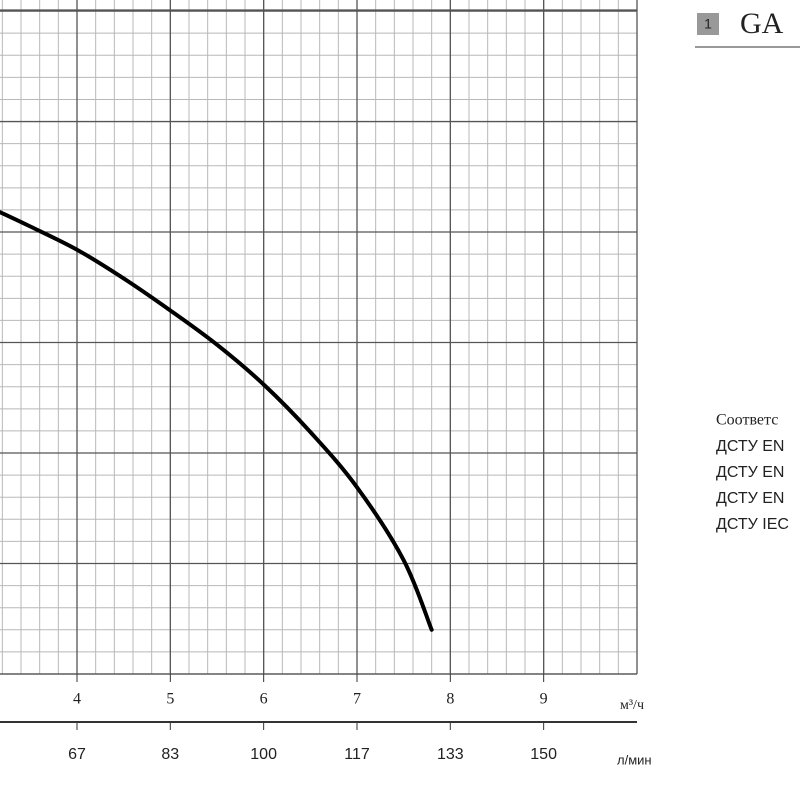 The height and width of the screenshot is (800, 800). What do you see at coordinates (634, 759) in the screenshot?
I see `x2-unit: л/мин` at bounding box center [634, 759].